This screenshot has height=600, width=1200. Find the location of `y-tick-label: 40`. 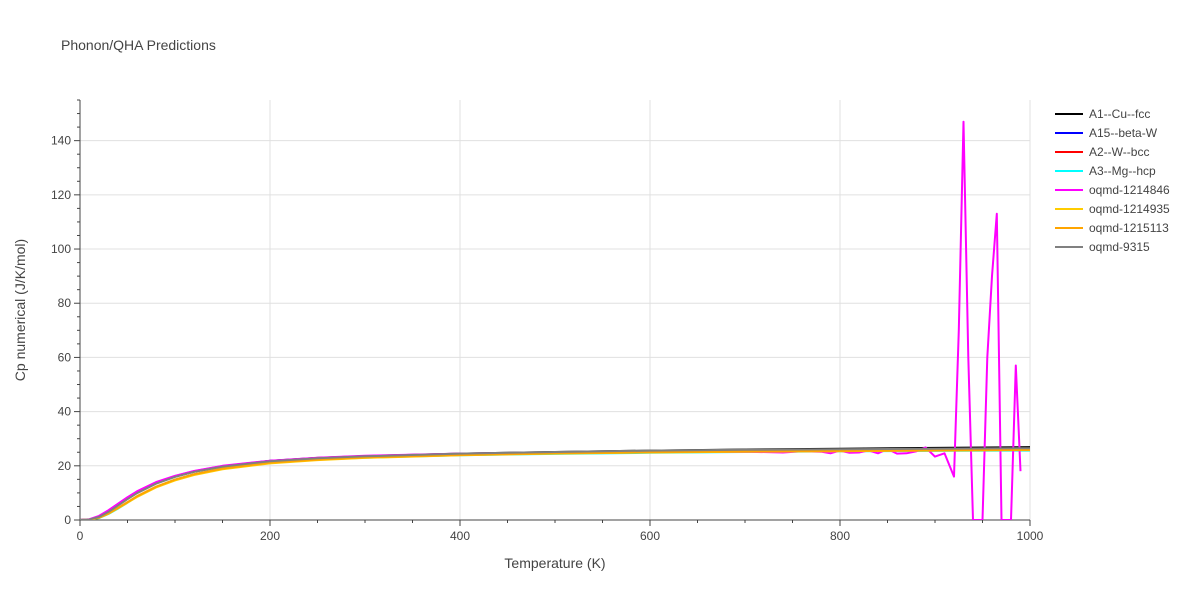

y-tick-label: 40 is located at coordinates (65, 412).